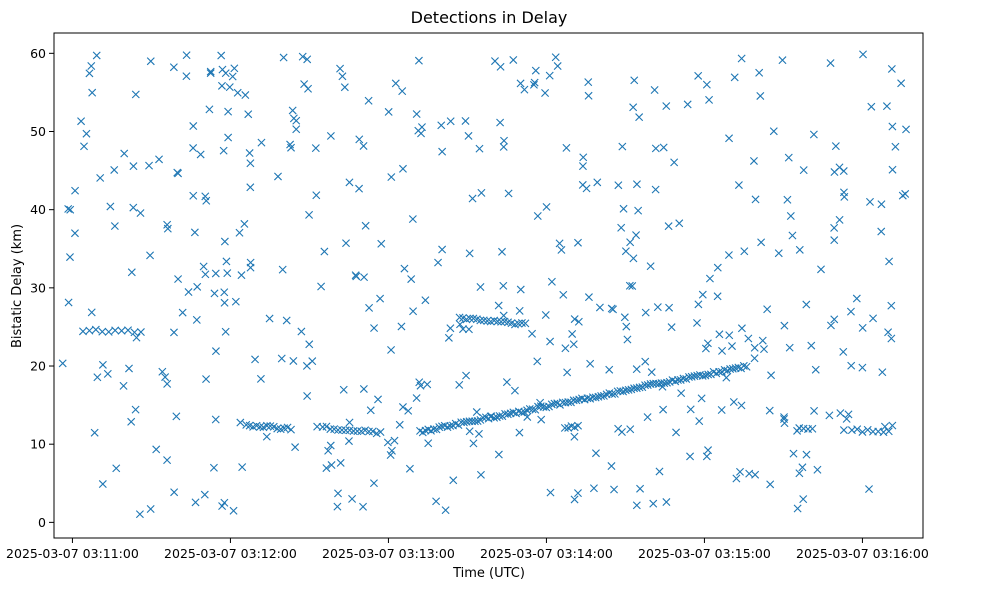  Describe the element at coordinates (38, 287) in the screenshot. I see `y-tick-label: 30` at that location.